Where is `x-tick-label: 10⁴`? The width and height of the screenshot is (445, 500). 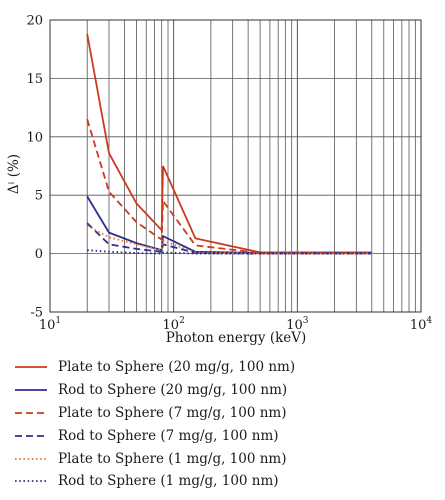 x-tick-label: 10⁴ is located at coordinates (421, 324).